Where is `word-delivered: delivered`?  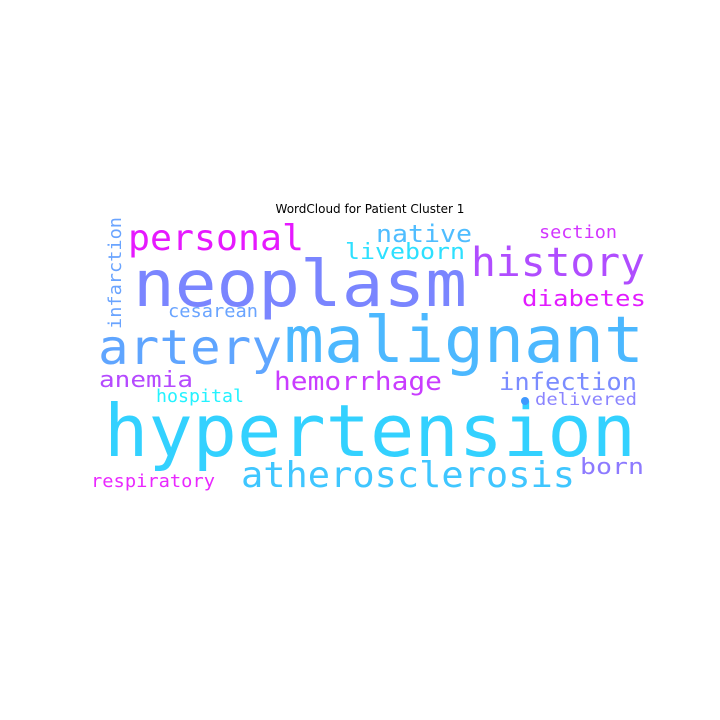 word-delivered: delivered is located at coordinates (586, 400).